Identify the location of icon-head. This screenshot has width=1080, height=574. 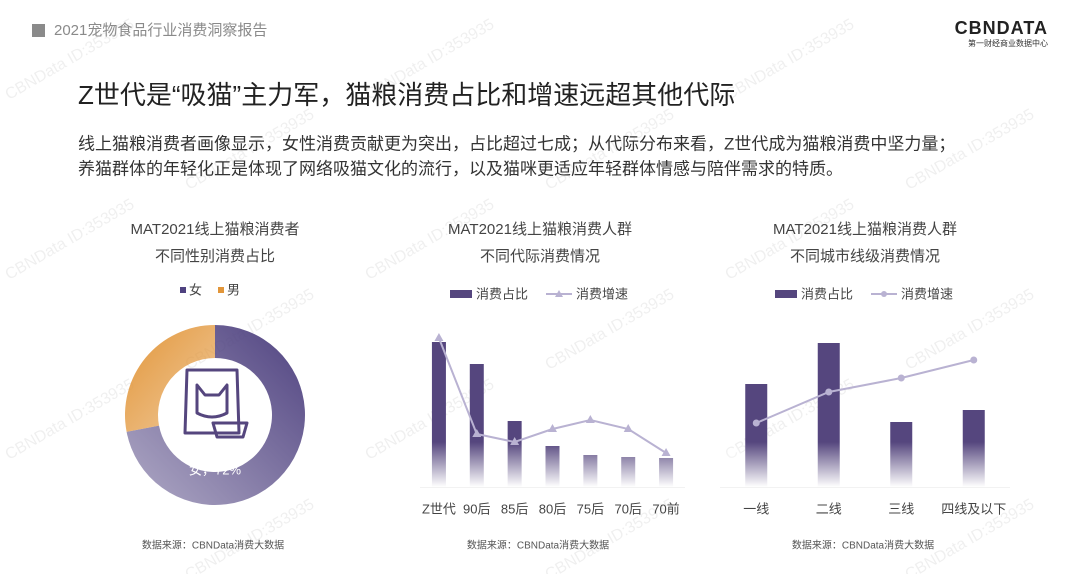
(212, 401).